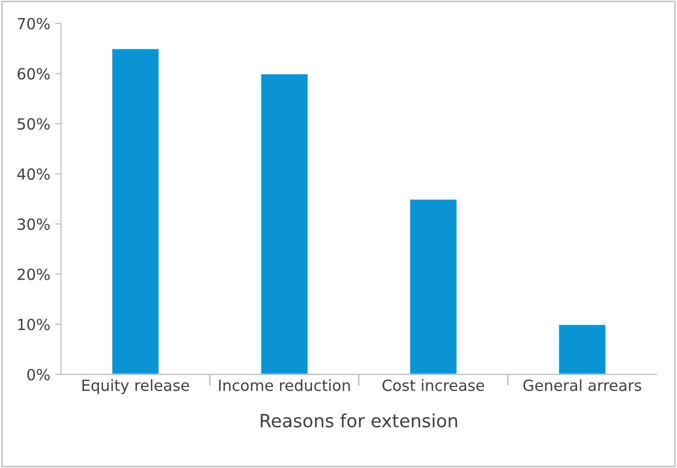 The image size is (677, 468). Describe the element at coordinates (34, 324) in the screenshot. I see `y-tick-label: 10%` at that location.